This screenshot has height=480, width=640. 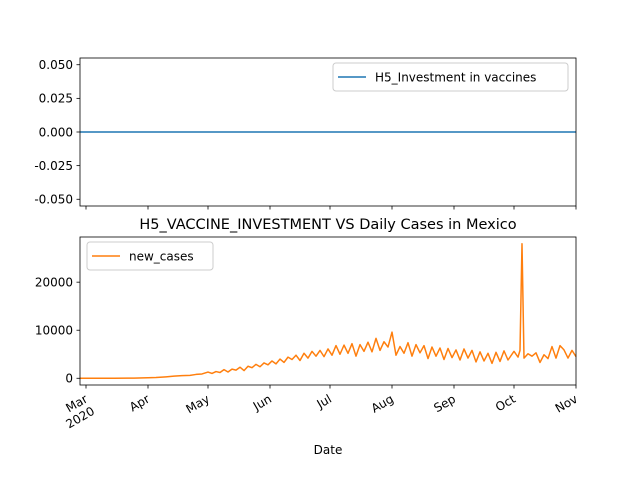 What do you see at coordinates (324, 402) in the screenshot?
I see `xtick-label: Jul` at bounding box center [324, 402].